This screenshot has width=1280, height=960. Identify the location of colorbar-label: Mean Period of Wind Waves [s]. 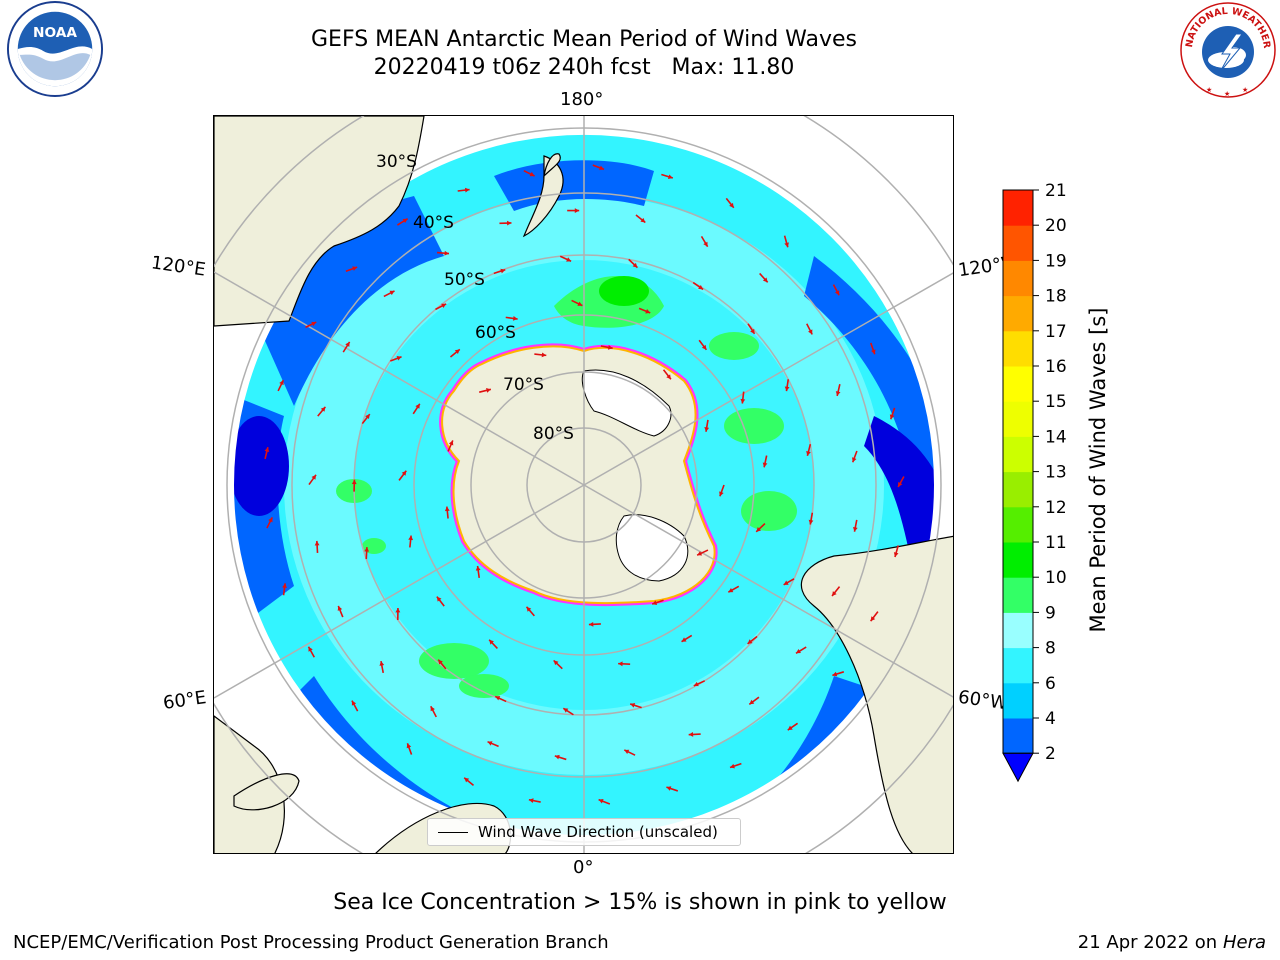
(1098, 470).